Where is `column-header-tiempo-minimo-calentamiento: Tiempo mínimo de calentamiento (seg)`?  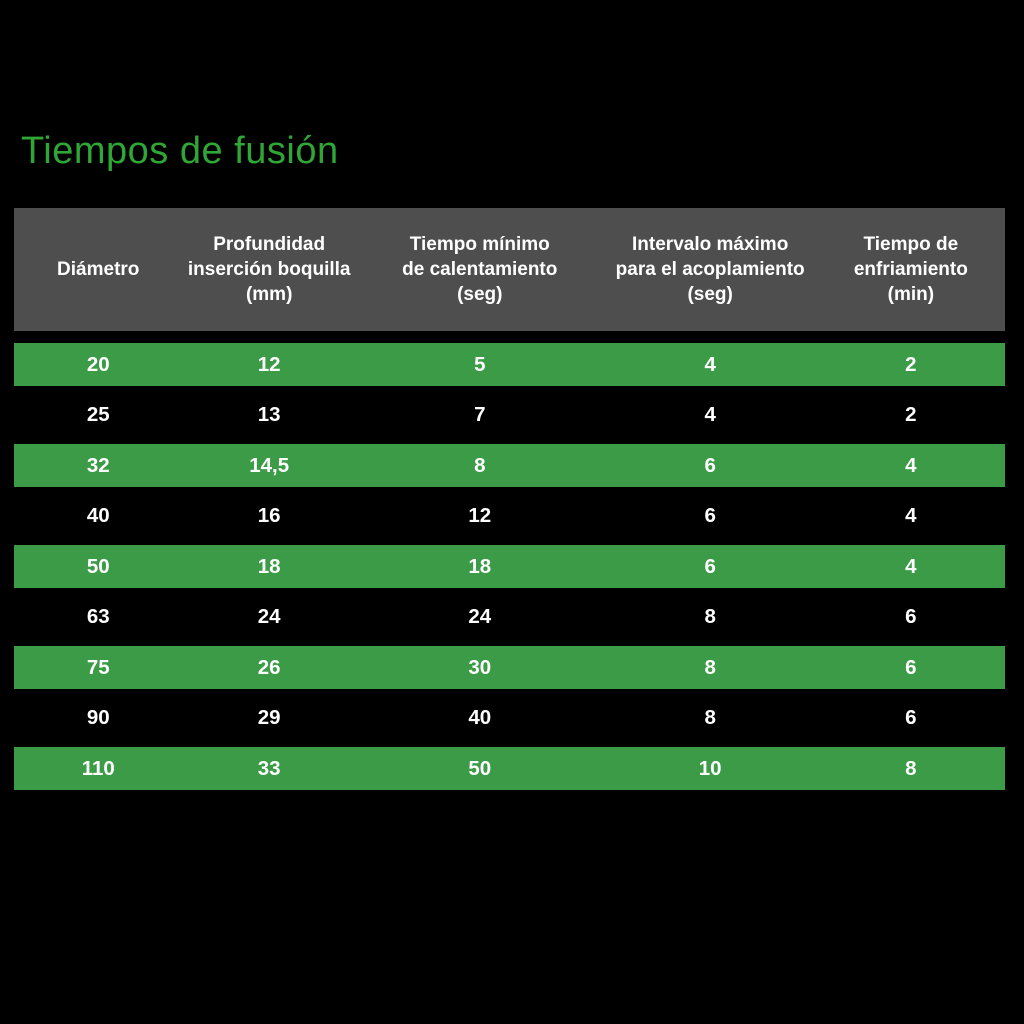
column-header-tiempo-minimo-calentamiento: Tiempo mínimo de calentamiento (seg) is located at coordinates (480, 269).